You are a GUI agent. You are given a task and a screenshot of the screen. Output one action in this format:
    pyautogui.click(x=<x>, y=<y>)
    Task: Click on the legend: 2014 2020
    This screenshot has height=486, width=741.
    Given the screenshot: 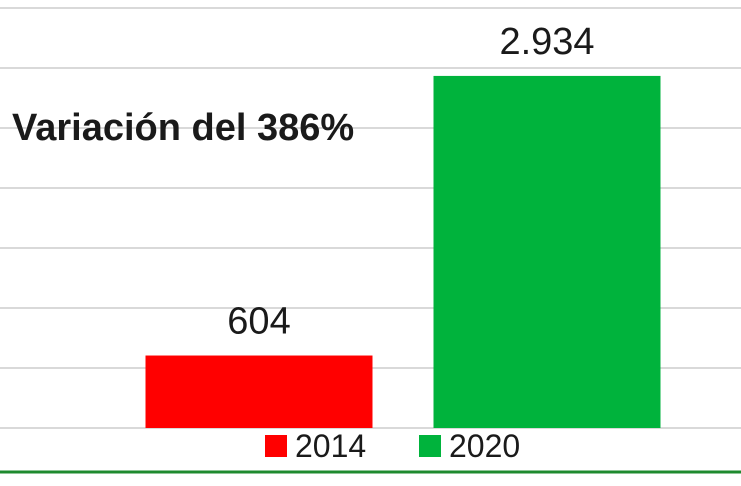 What is the action you would take?
    pyautogui.click(x=392, y=446)
    